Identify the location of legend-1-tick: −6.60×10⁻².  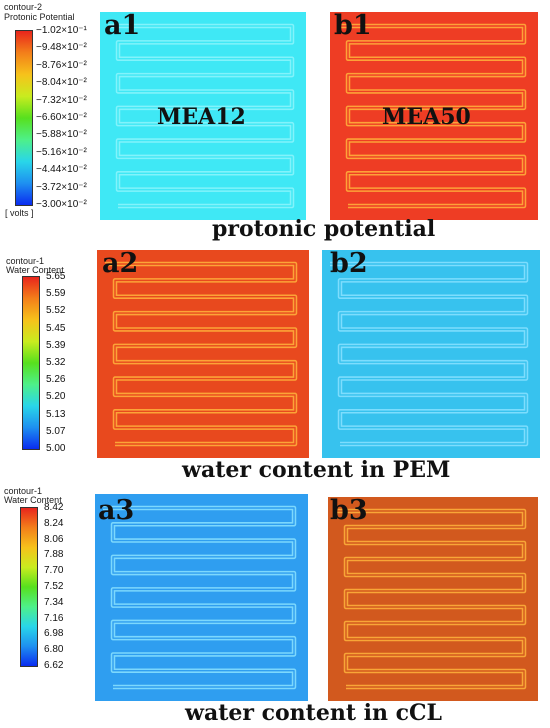
(61, 117).